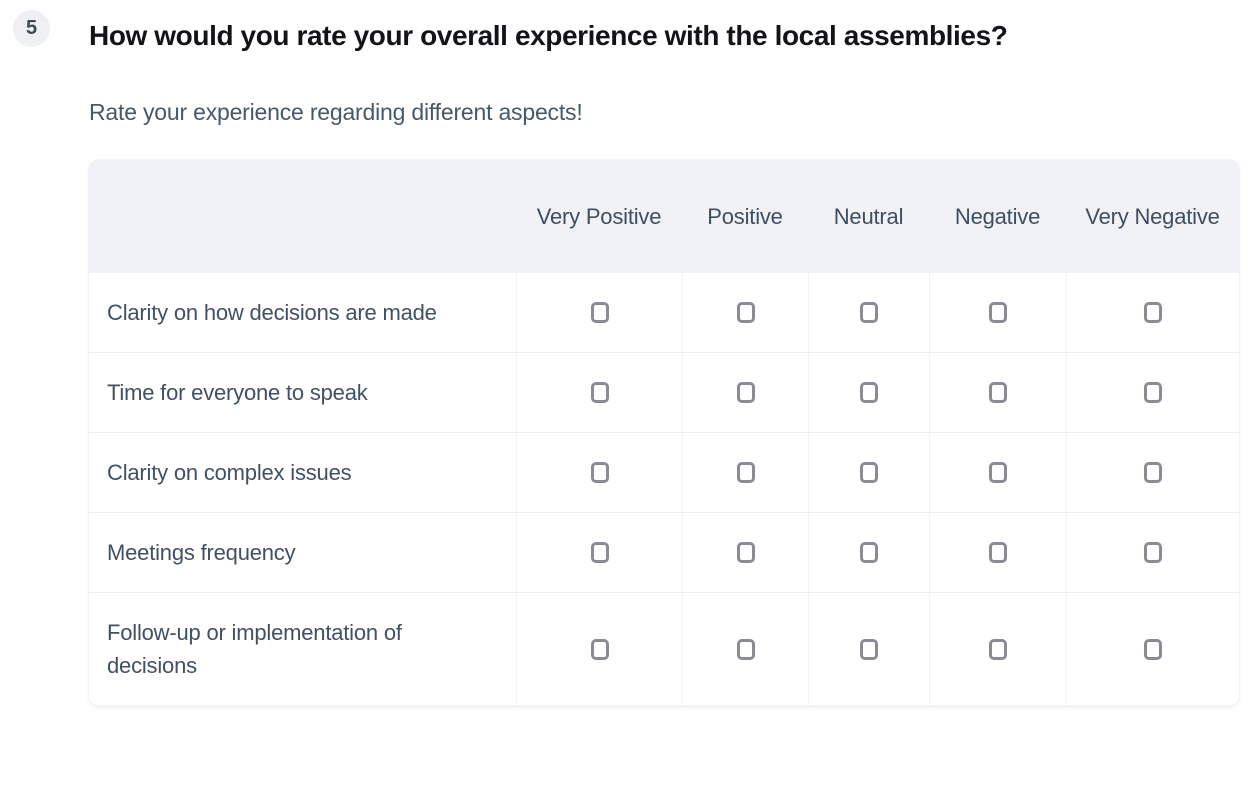 The width and height of the screenshot is (1256, 799). Describe the element at coordinates (599, 216) in the screenshot. I see `column-header-very-positive: Very Positive` at that location.